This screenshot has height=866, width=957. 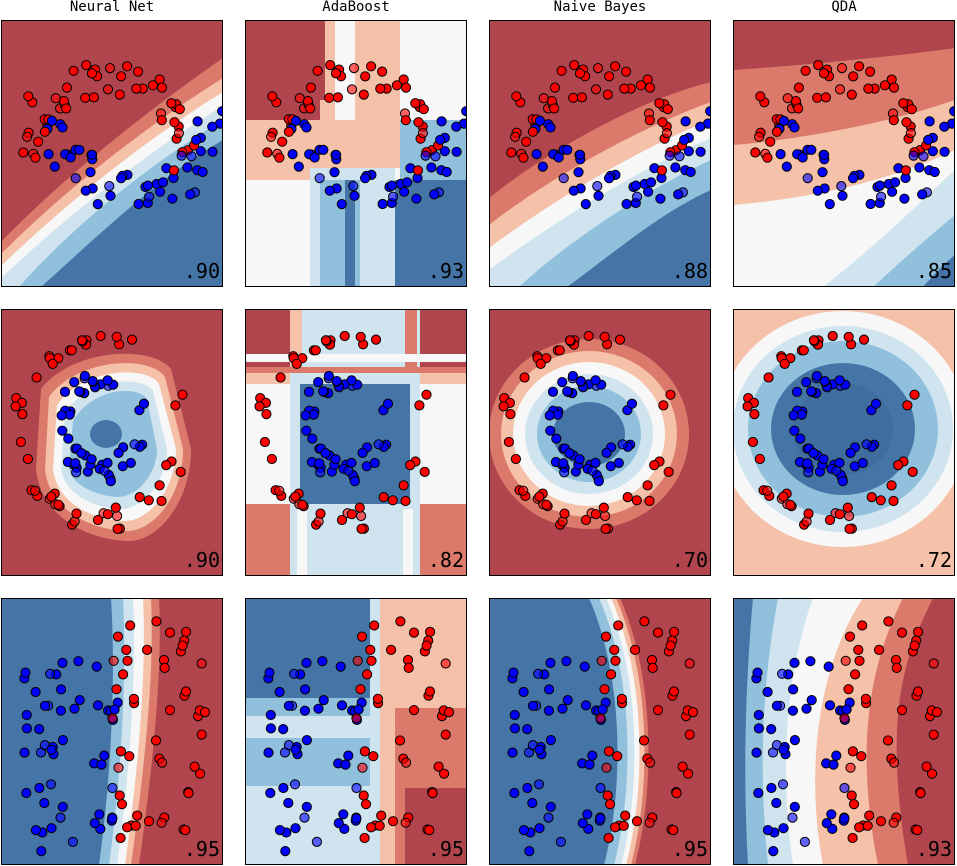 I want to click on panel-naive-bayes-moons: .88, so click(x=600, y=153).